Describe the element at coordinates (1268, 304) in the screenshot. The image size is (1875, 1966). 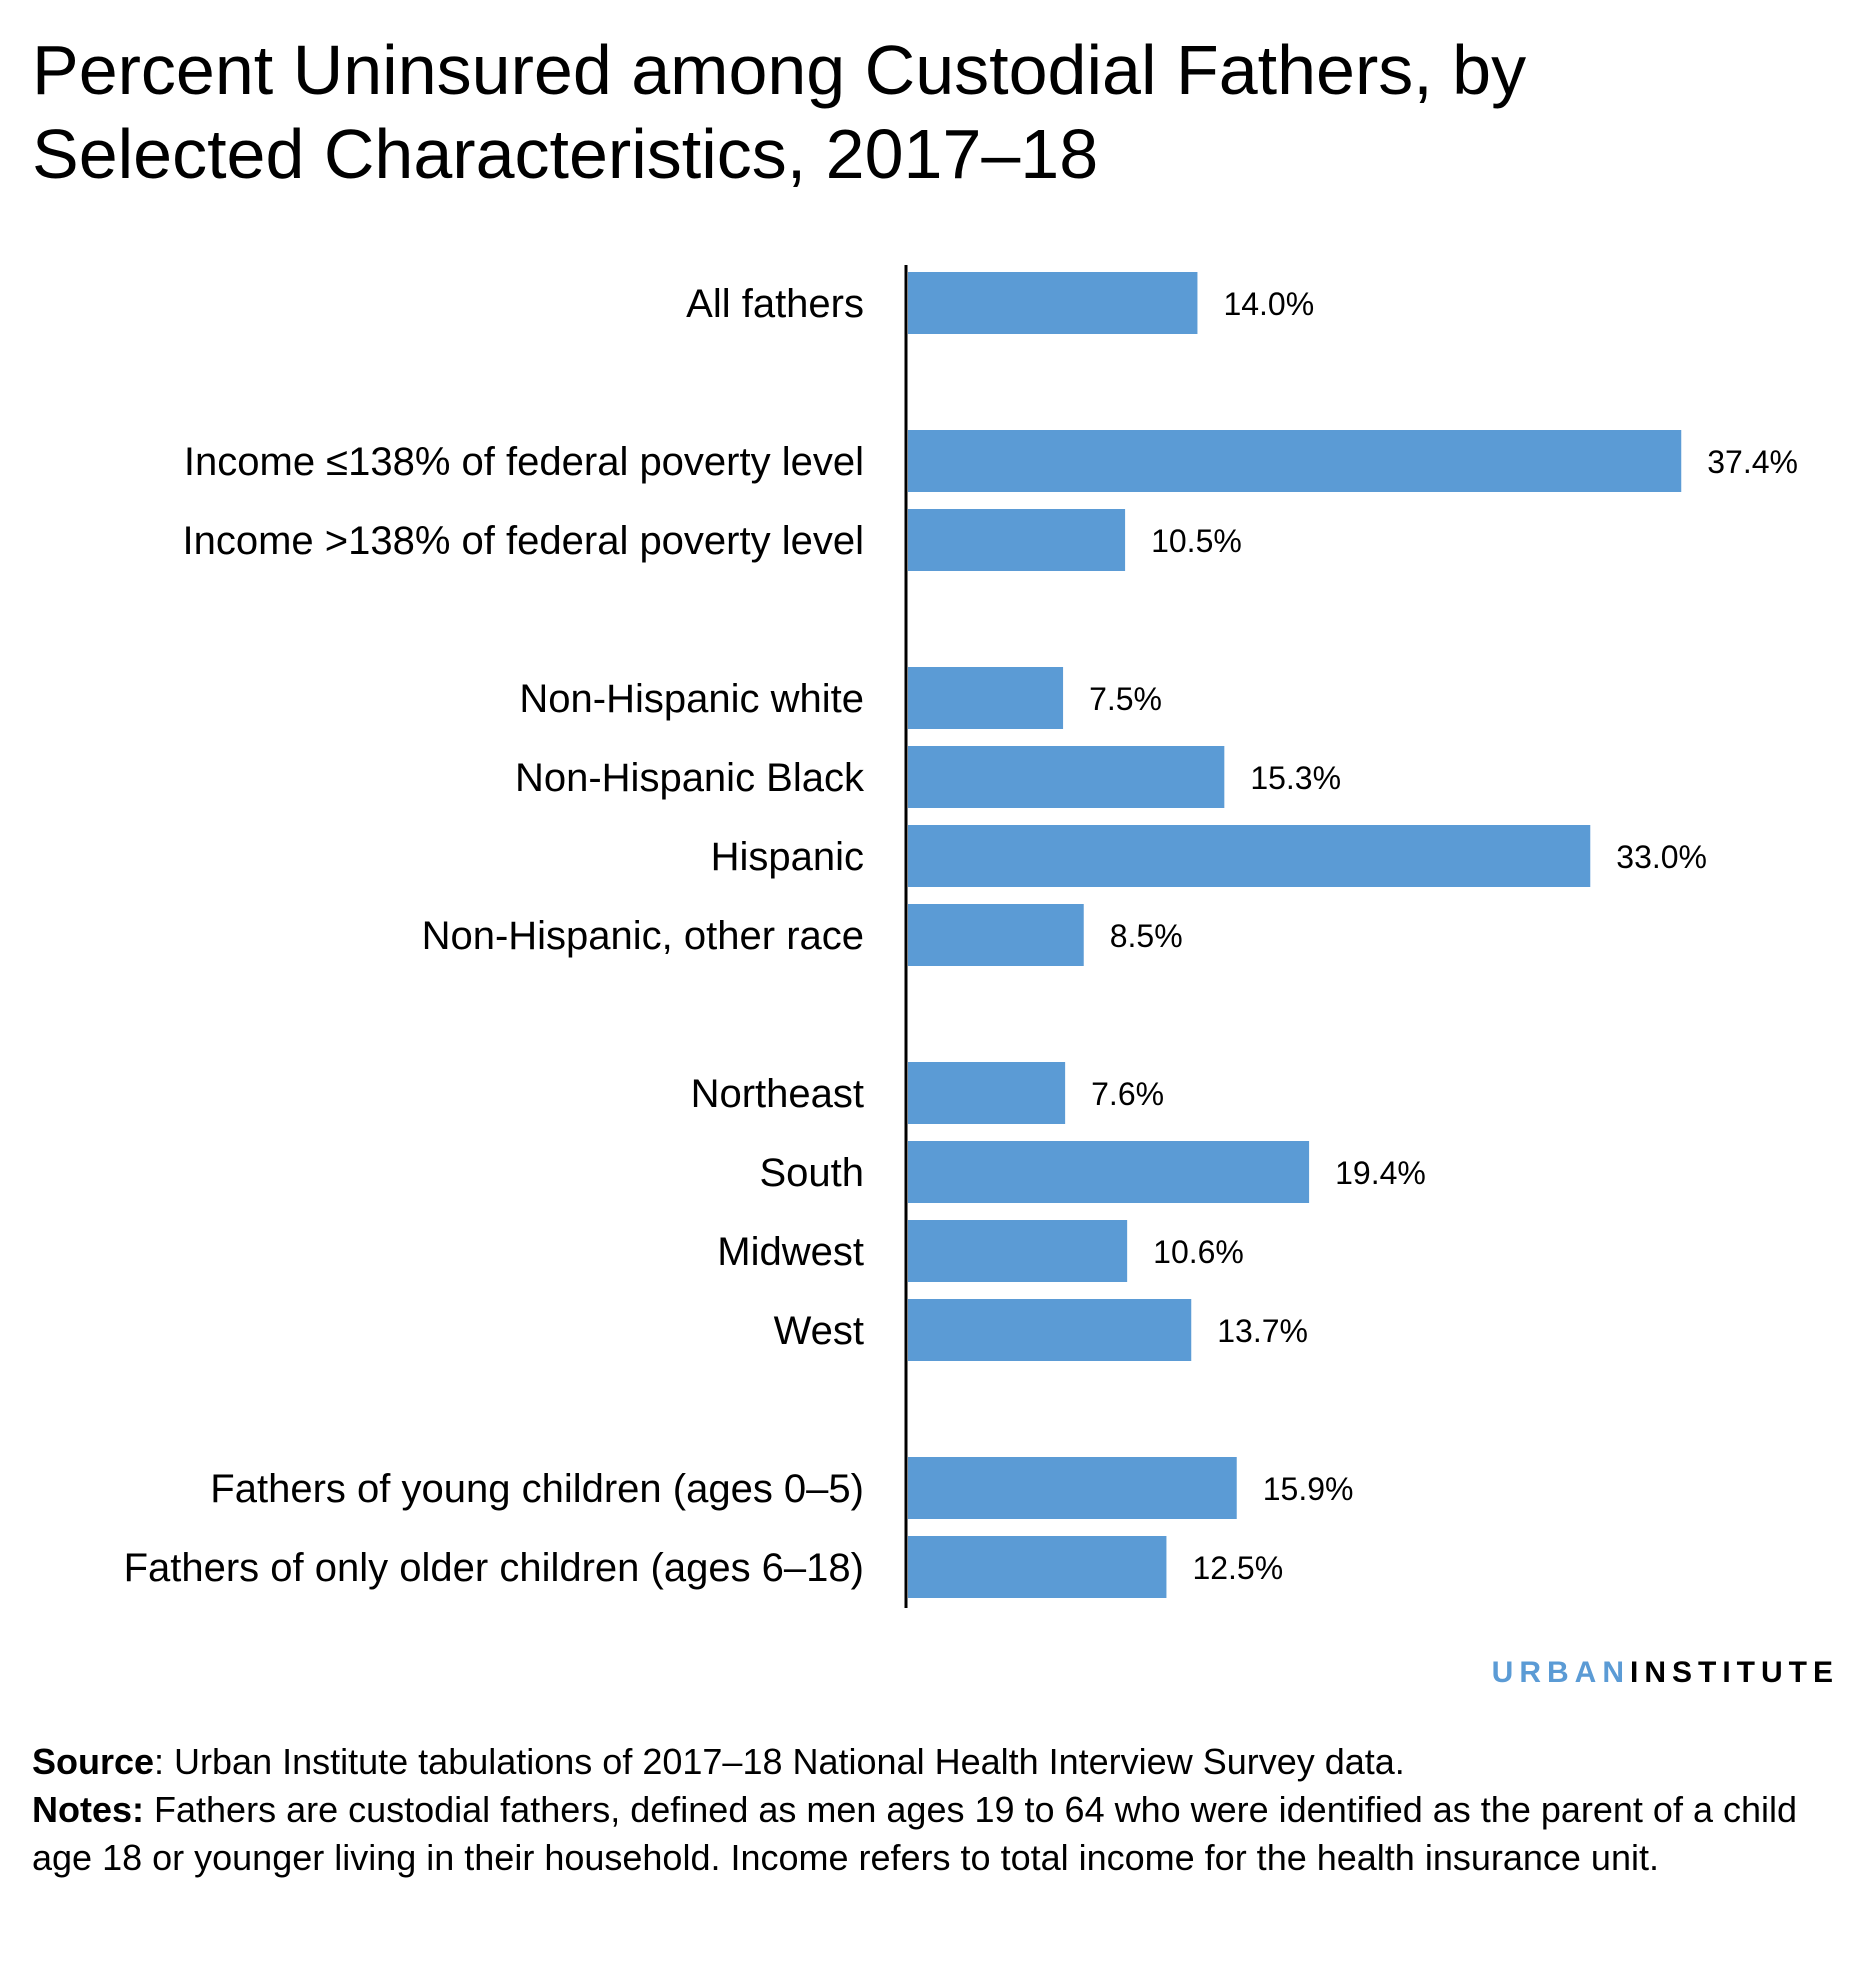
I see `value-label: 14.0%` at that location.